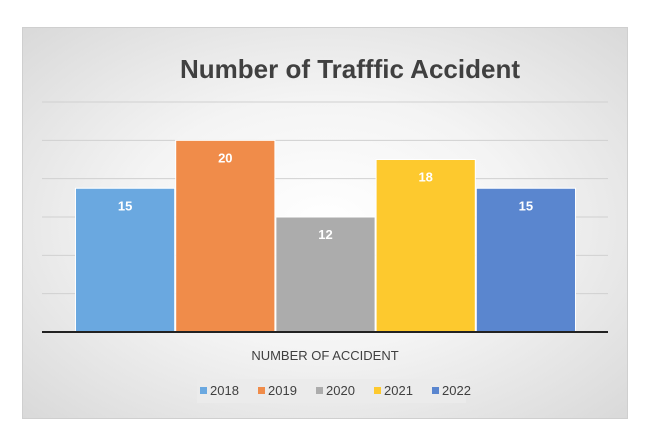  What do you see at coordinates (324, 355) in the screenshot?
I see `x-axis-label: NUMBER OF ACCIDENT` at bounding box center [324, 355].